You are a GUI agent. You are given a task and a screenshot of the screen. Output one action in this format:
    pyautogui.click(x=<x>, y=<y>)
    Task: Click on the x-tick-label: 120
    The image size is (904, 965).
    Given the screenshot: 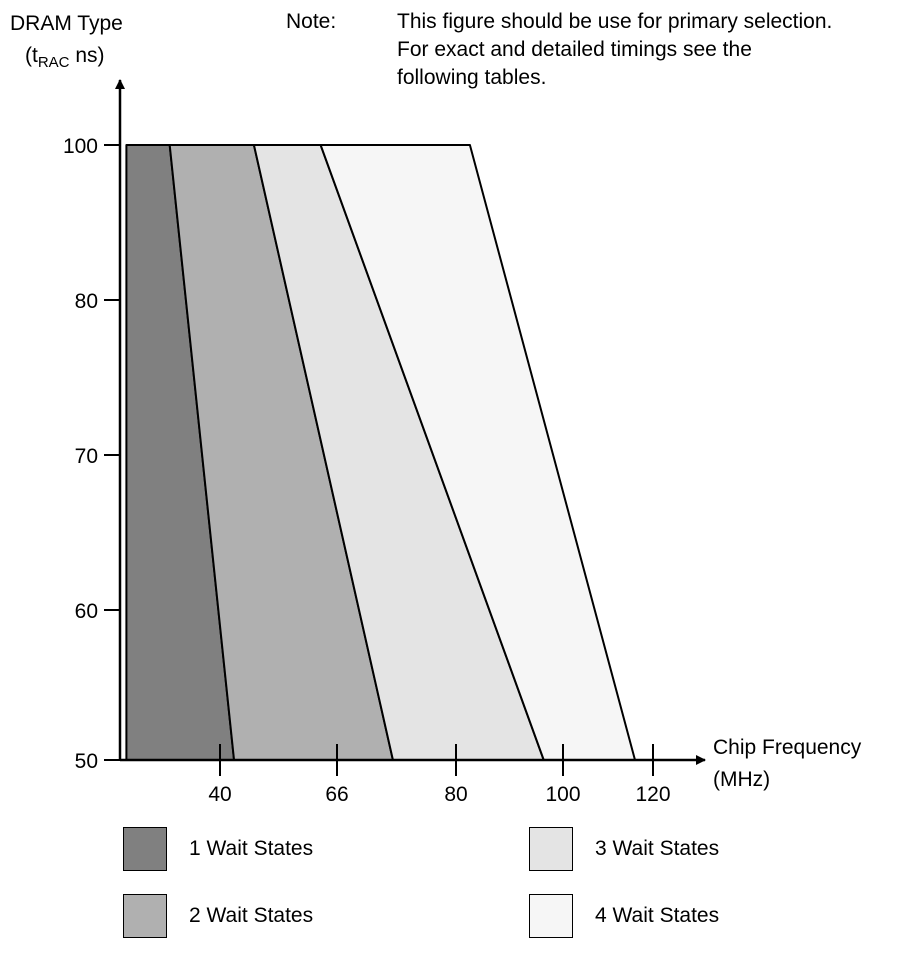 What is the action you would take?
    pyautogui.click(x=652, y=794)
    